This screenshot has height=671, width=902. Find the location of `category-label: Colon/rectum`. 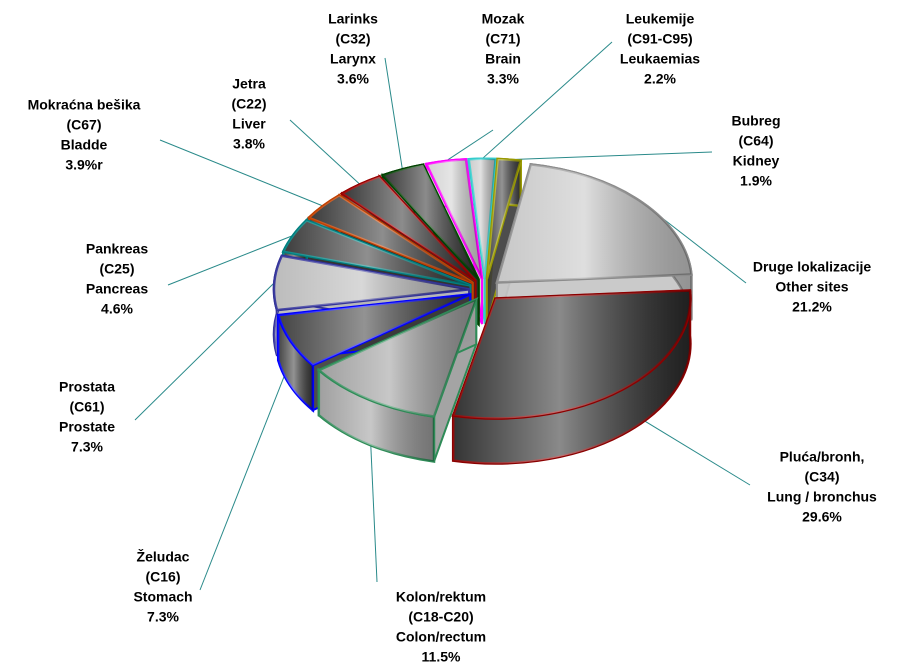

category-label: Colon/rectum is located at coordinates (441, 637).